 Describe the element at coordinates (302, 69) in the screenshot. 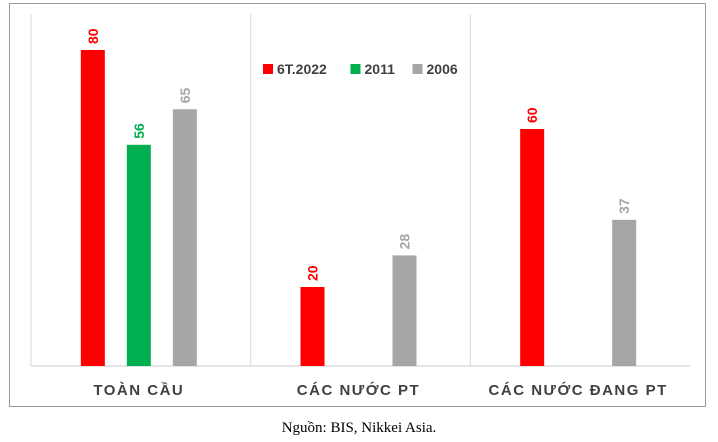

I see `legend-label: 6T.2022` at that location.